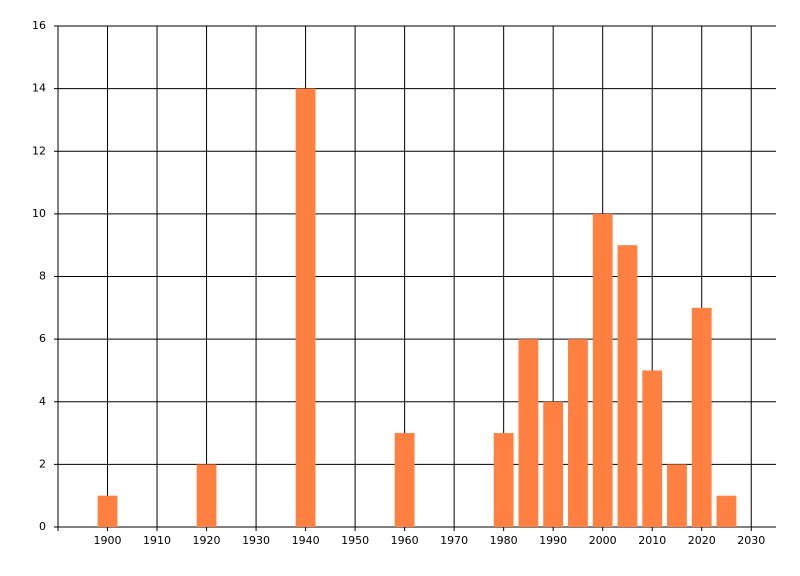  What do you see at coordinates (504, 540) in the screenshot?
I see `x-tick-label: 1980` at bounding box center [504, 540].